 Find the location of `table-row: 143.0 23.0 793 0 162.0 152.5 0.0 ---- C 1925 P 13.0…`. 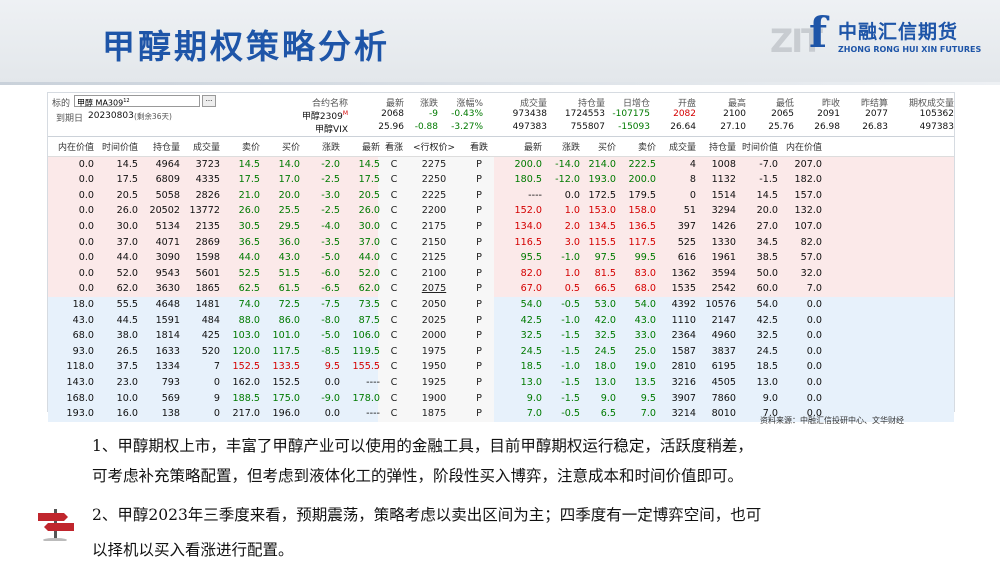

table-row: 143.0 23.0 793 0 162.0 152.5 0.0 ---- C 1925 P 13.0… is located at coordinates (501, 382).